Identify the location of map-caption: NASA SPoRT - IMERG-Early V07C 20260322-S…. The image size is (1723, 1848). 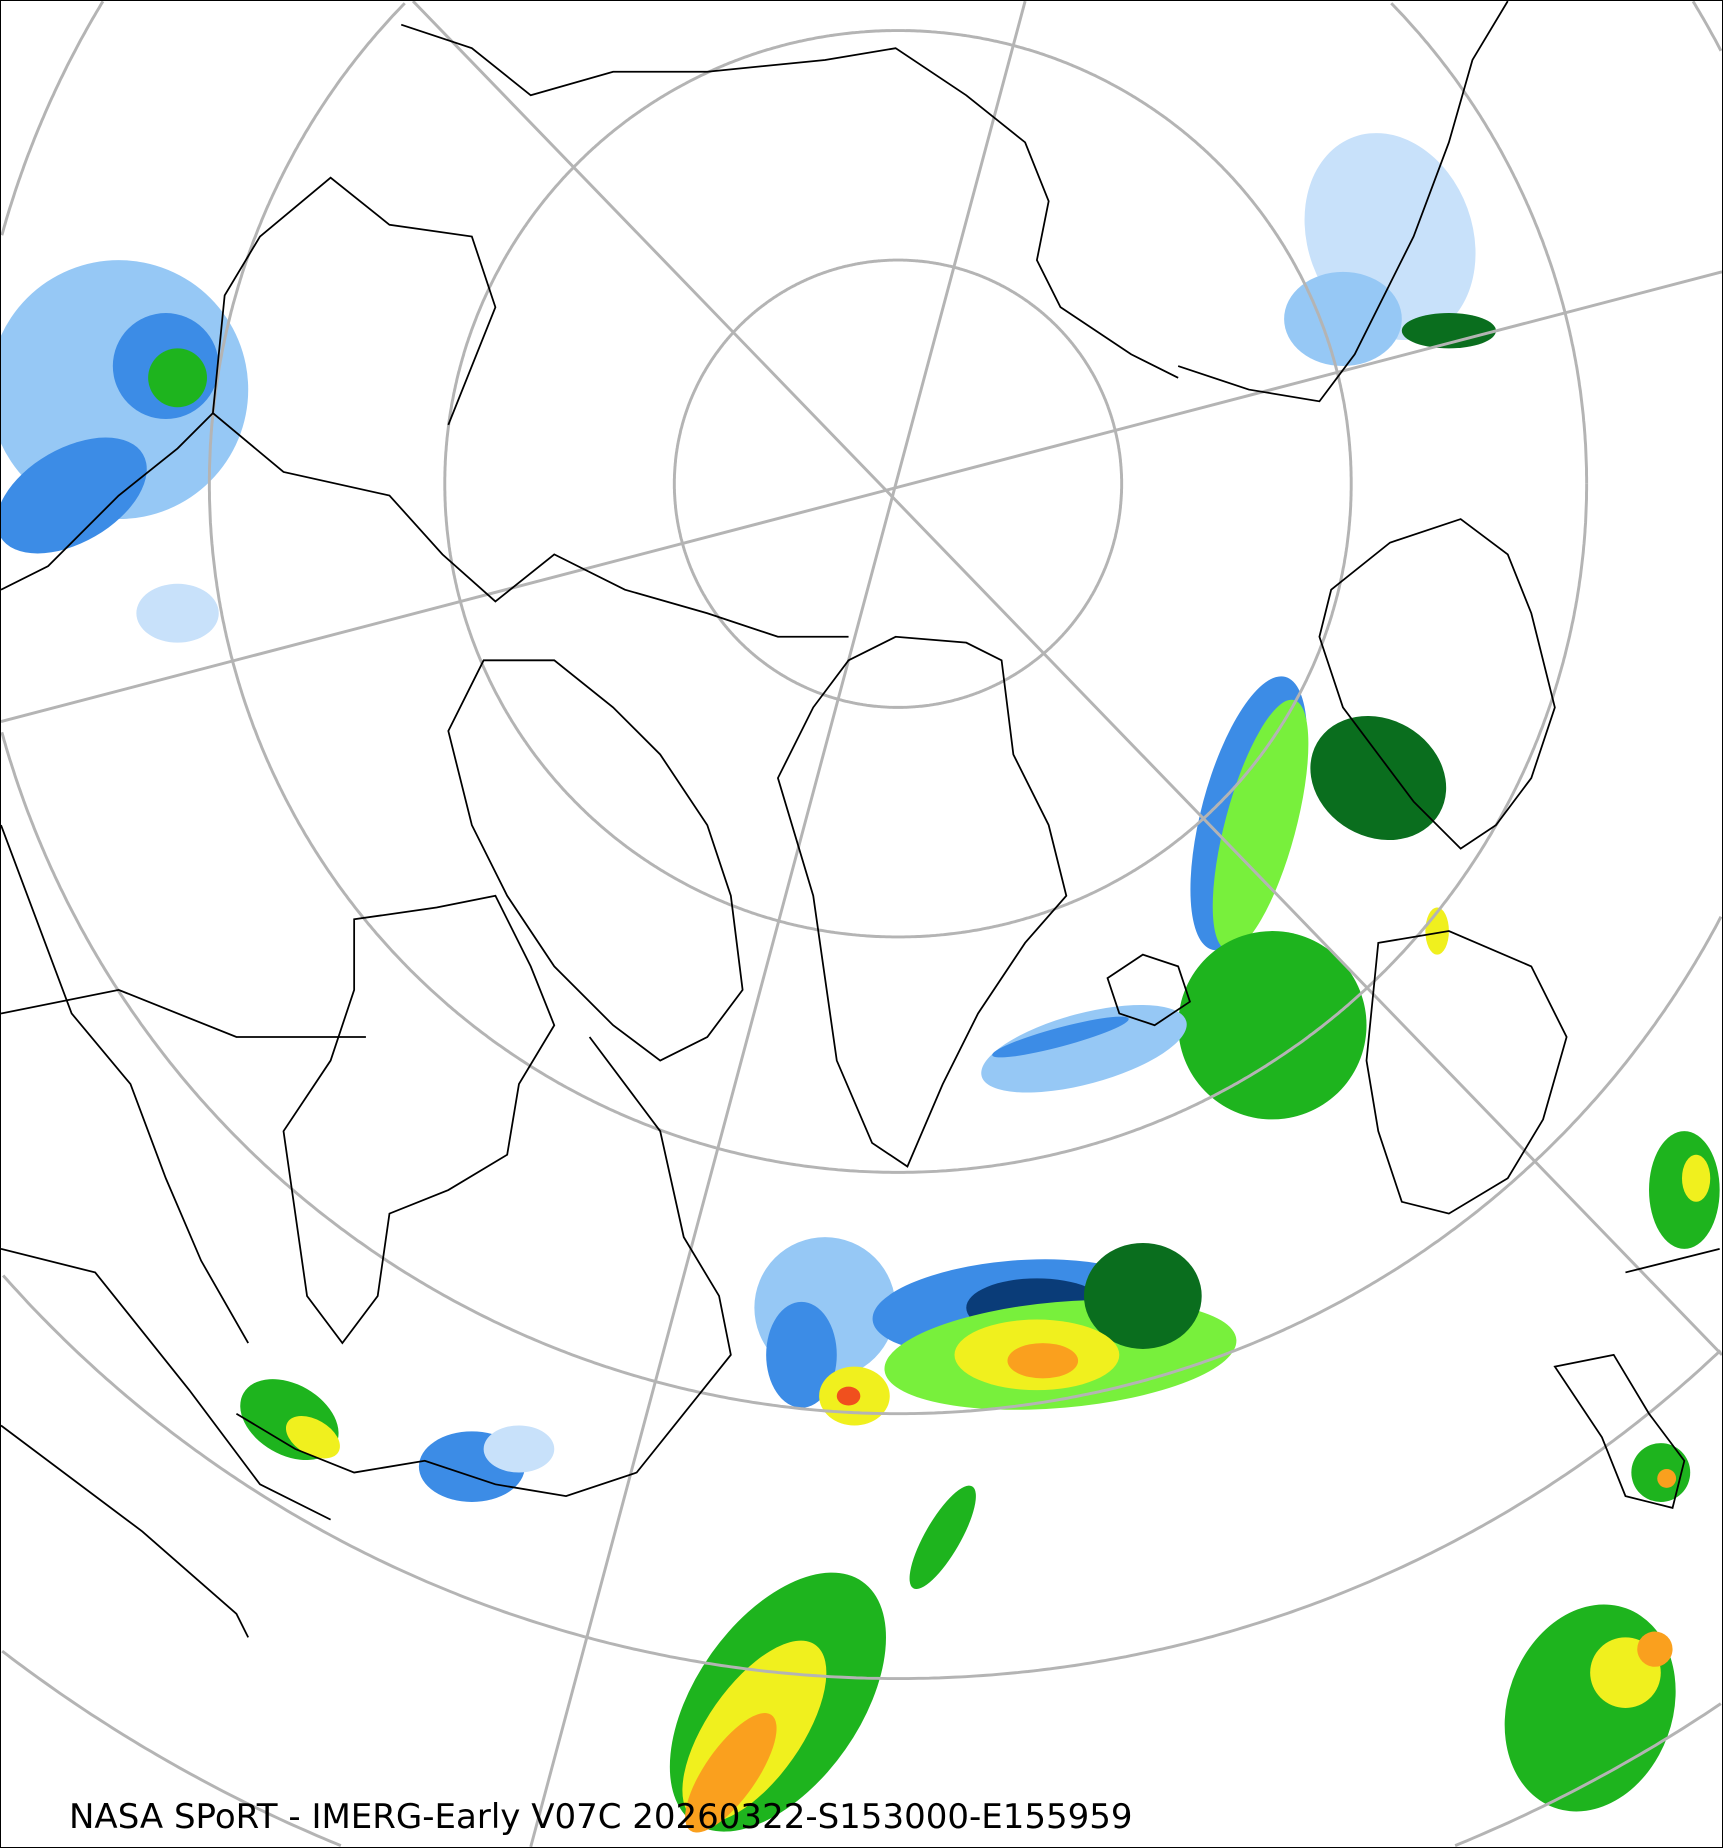
(601, 1817).